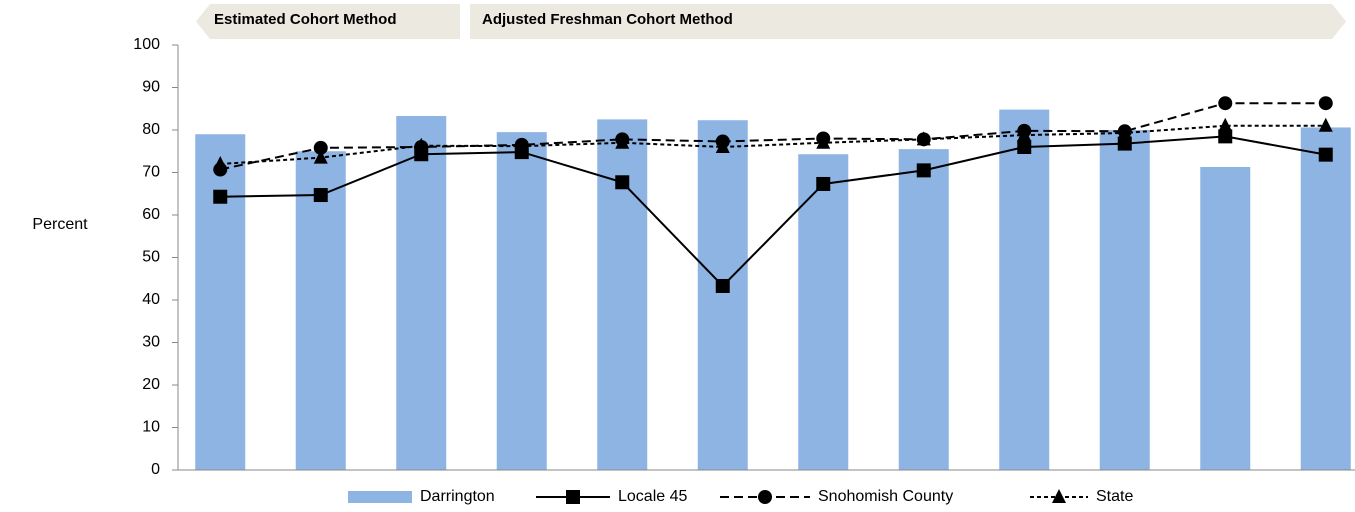  What do you see at coordinates (151, 172) in the screenshot?
I see `y-tick-label: 70` at bounding box center [151, 172].